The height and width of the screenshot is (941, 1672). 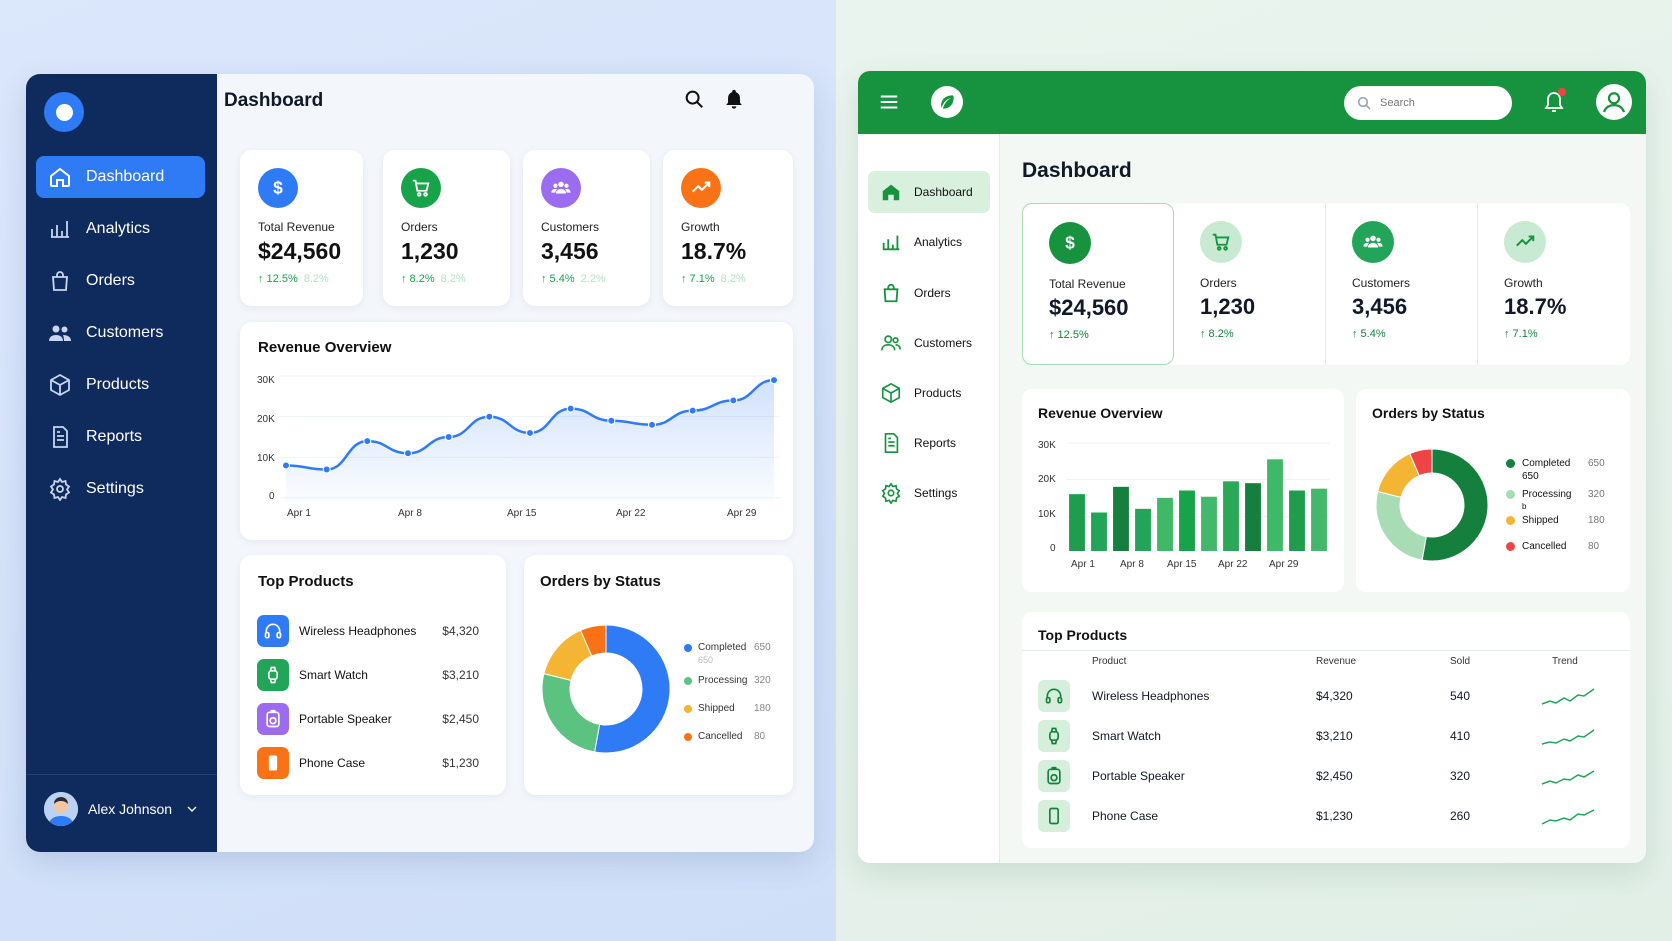 What do you see at coordinates (943, 192) in the screenshot?
I see `nav-item-label: Dashboard` at bounding box center [943, 192].